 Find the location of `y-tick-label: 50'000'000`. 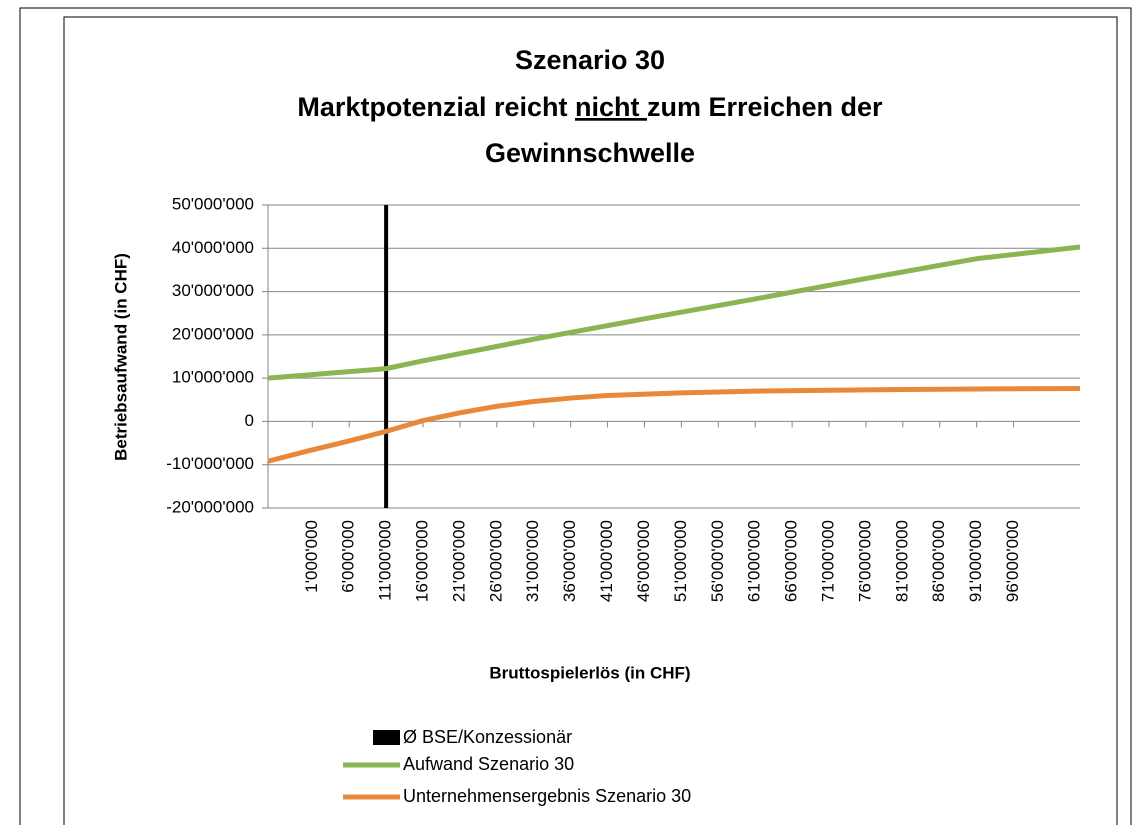

y-tick-label: 50'000'000 is located at coordinates (213, 203).